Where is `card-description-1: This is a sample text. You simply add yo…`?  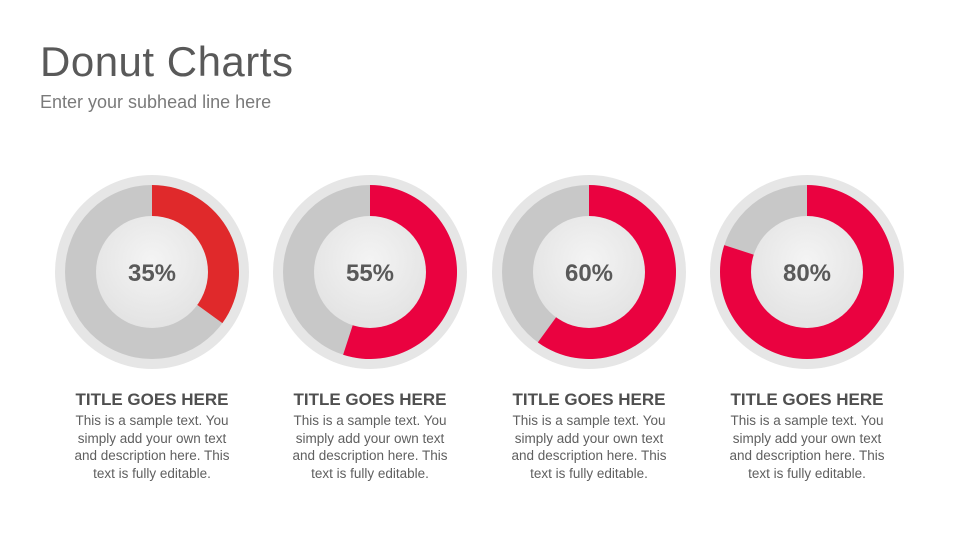
card-description-1: This is a sample text. You simply add yo… is located at coordinates (152, 447).